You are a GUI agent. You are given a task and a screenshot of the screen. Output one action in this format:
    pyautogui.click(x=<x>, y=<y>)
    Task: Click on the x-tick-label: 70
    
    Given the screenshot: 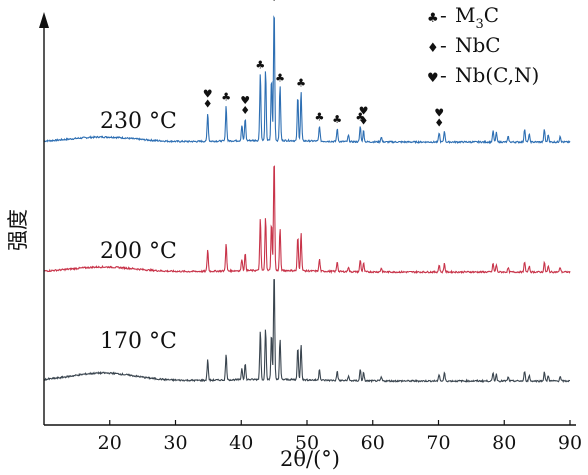 What is the action you would take?
    pyautogui.click(x=438, y=443)
    